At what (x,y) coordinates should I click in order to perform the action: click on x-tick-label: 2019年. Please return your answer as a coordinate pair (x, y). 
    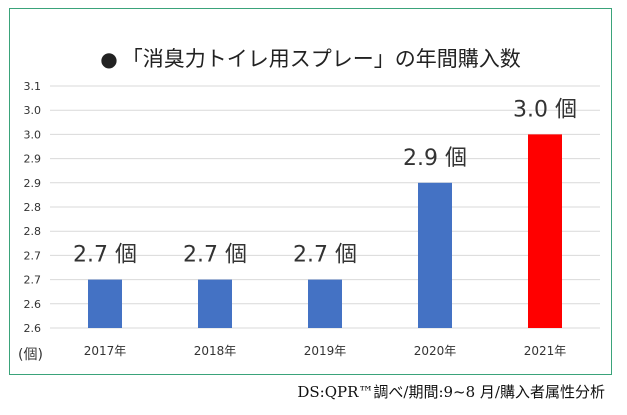
    Looking at the image, I should click on (325, 351).